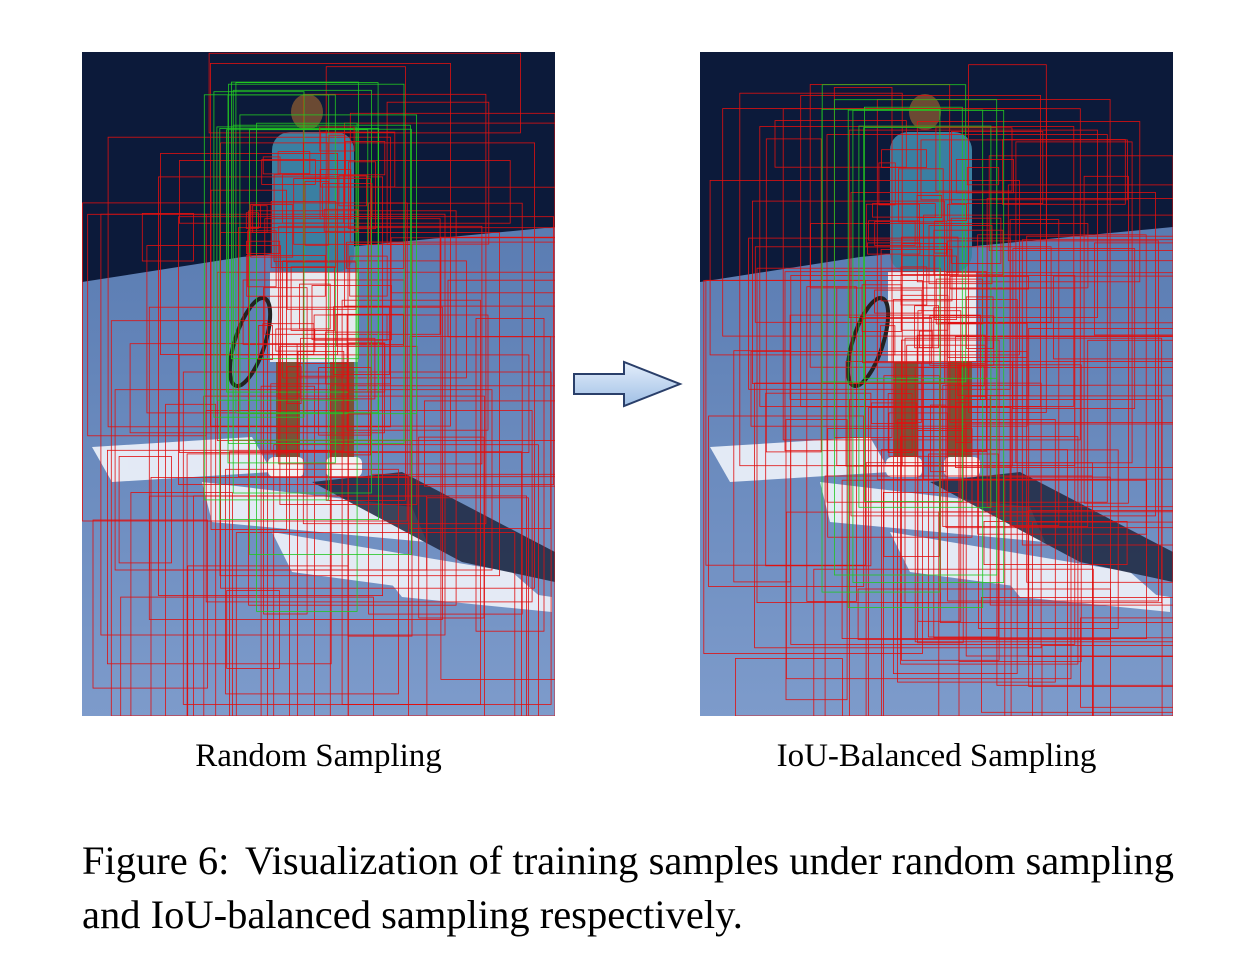  What do you see at coordinates (318, 756) in the screenshot?
I see `random-sampling-label: Random Sampling` at bounding box center [318, 756].